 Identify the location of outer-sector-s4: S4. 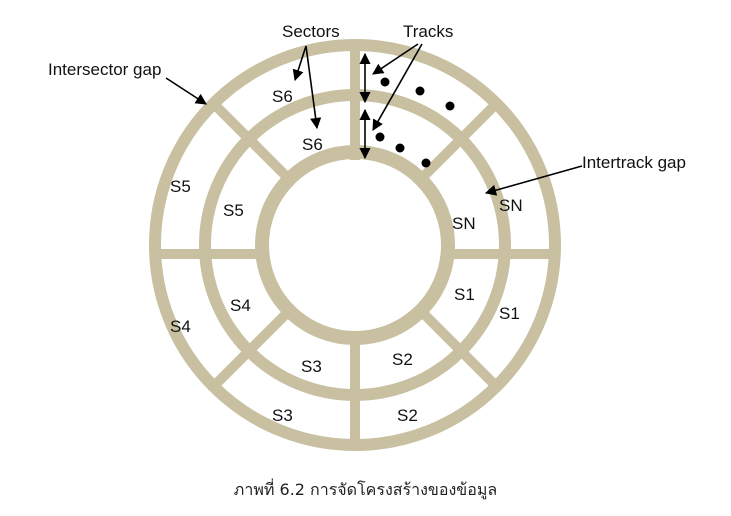
(180, 326).